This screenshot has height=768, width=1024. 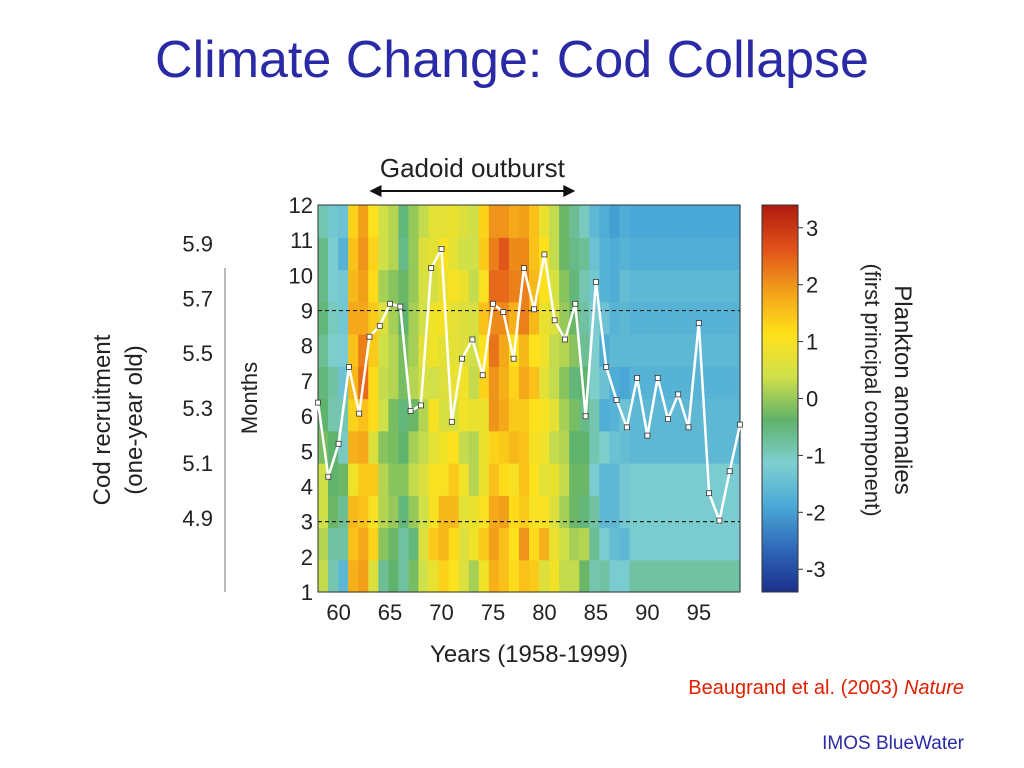 What do you see at coordinates (197, 298) in the screenshot?
I see `recruitment-tick-label: 5.7` at bounding box center [197, 298].